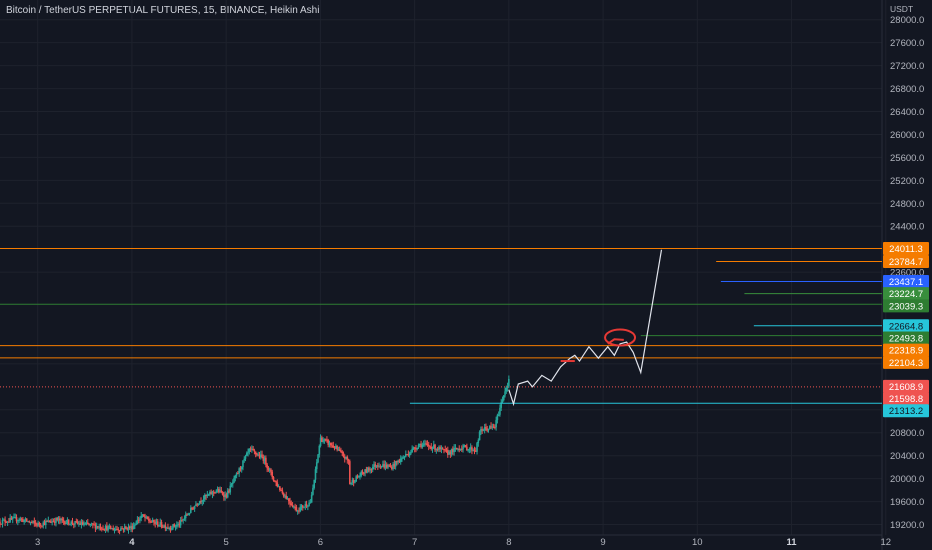 This screenshot has height=550, width=932. I want to click on price-level-label: 23437.1, so click(906, 282).